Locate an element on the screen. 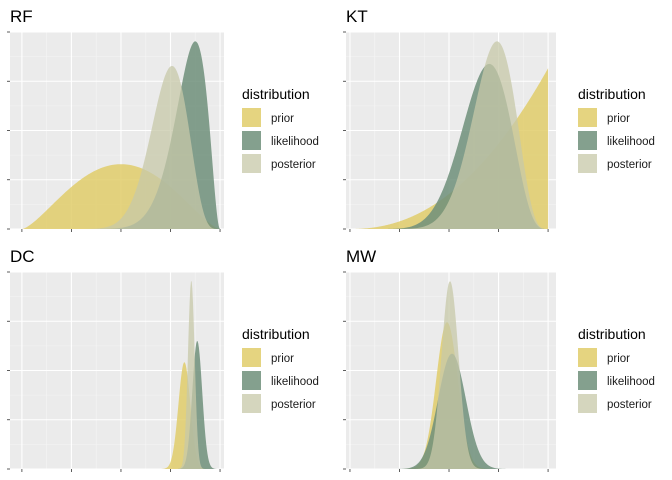 The image size is (672, 480). density-area-likelihood is located at coordinates (121, 405).